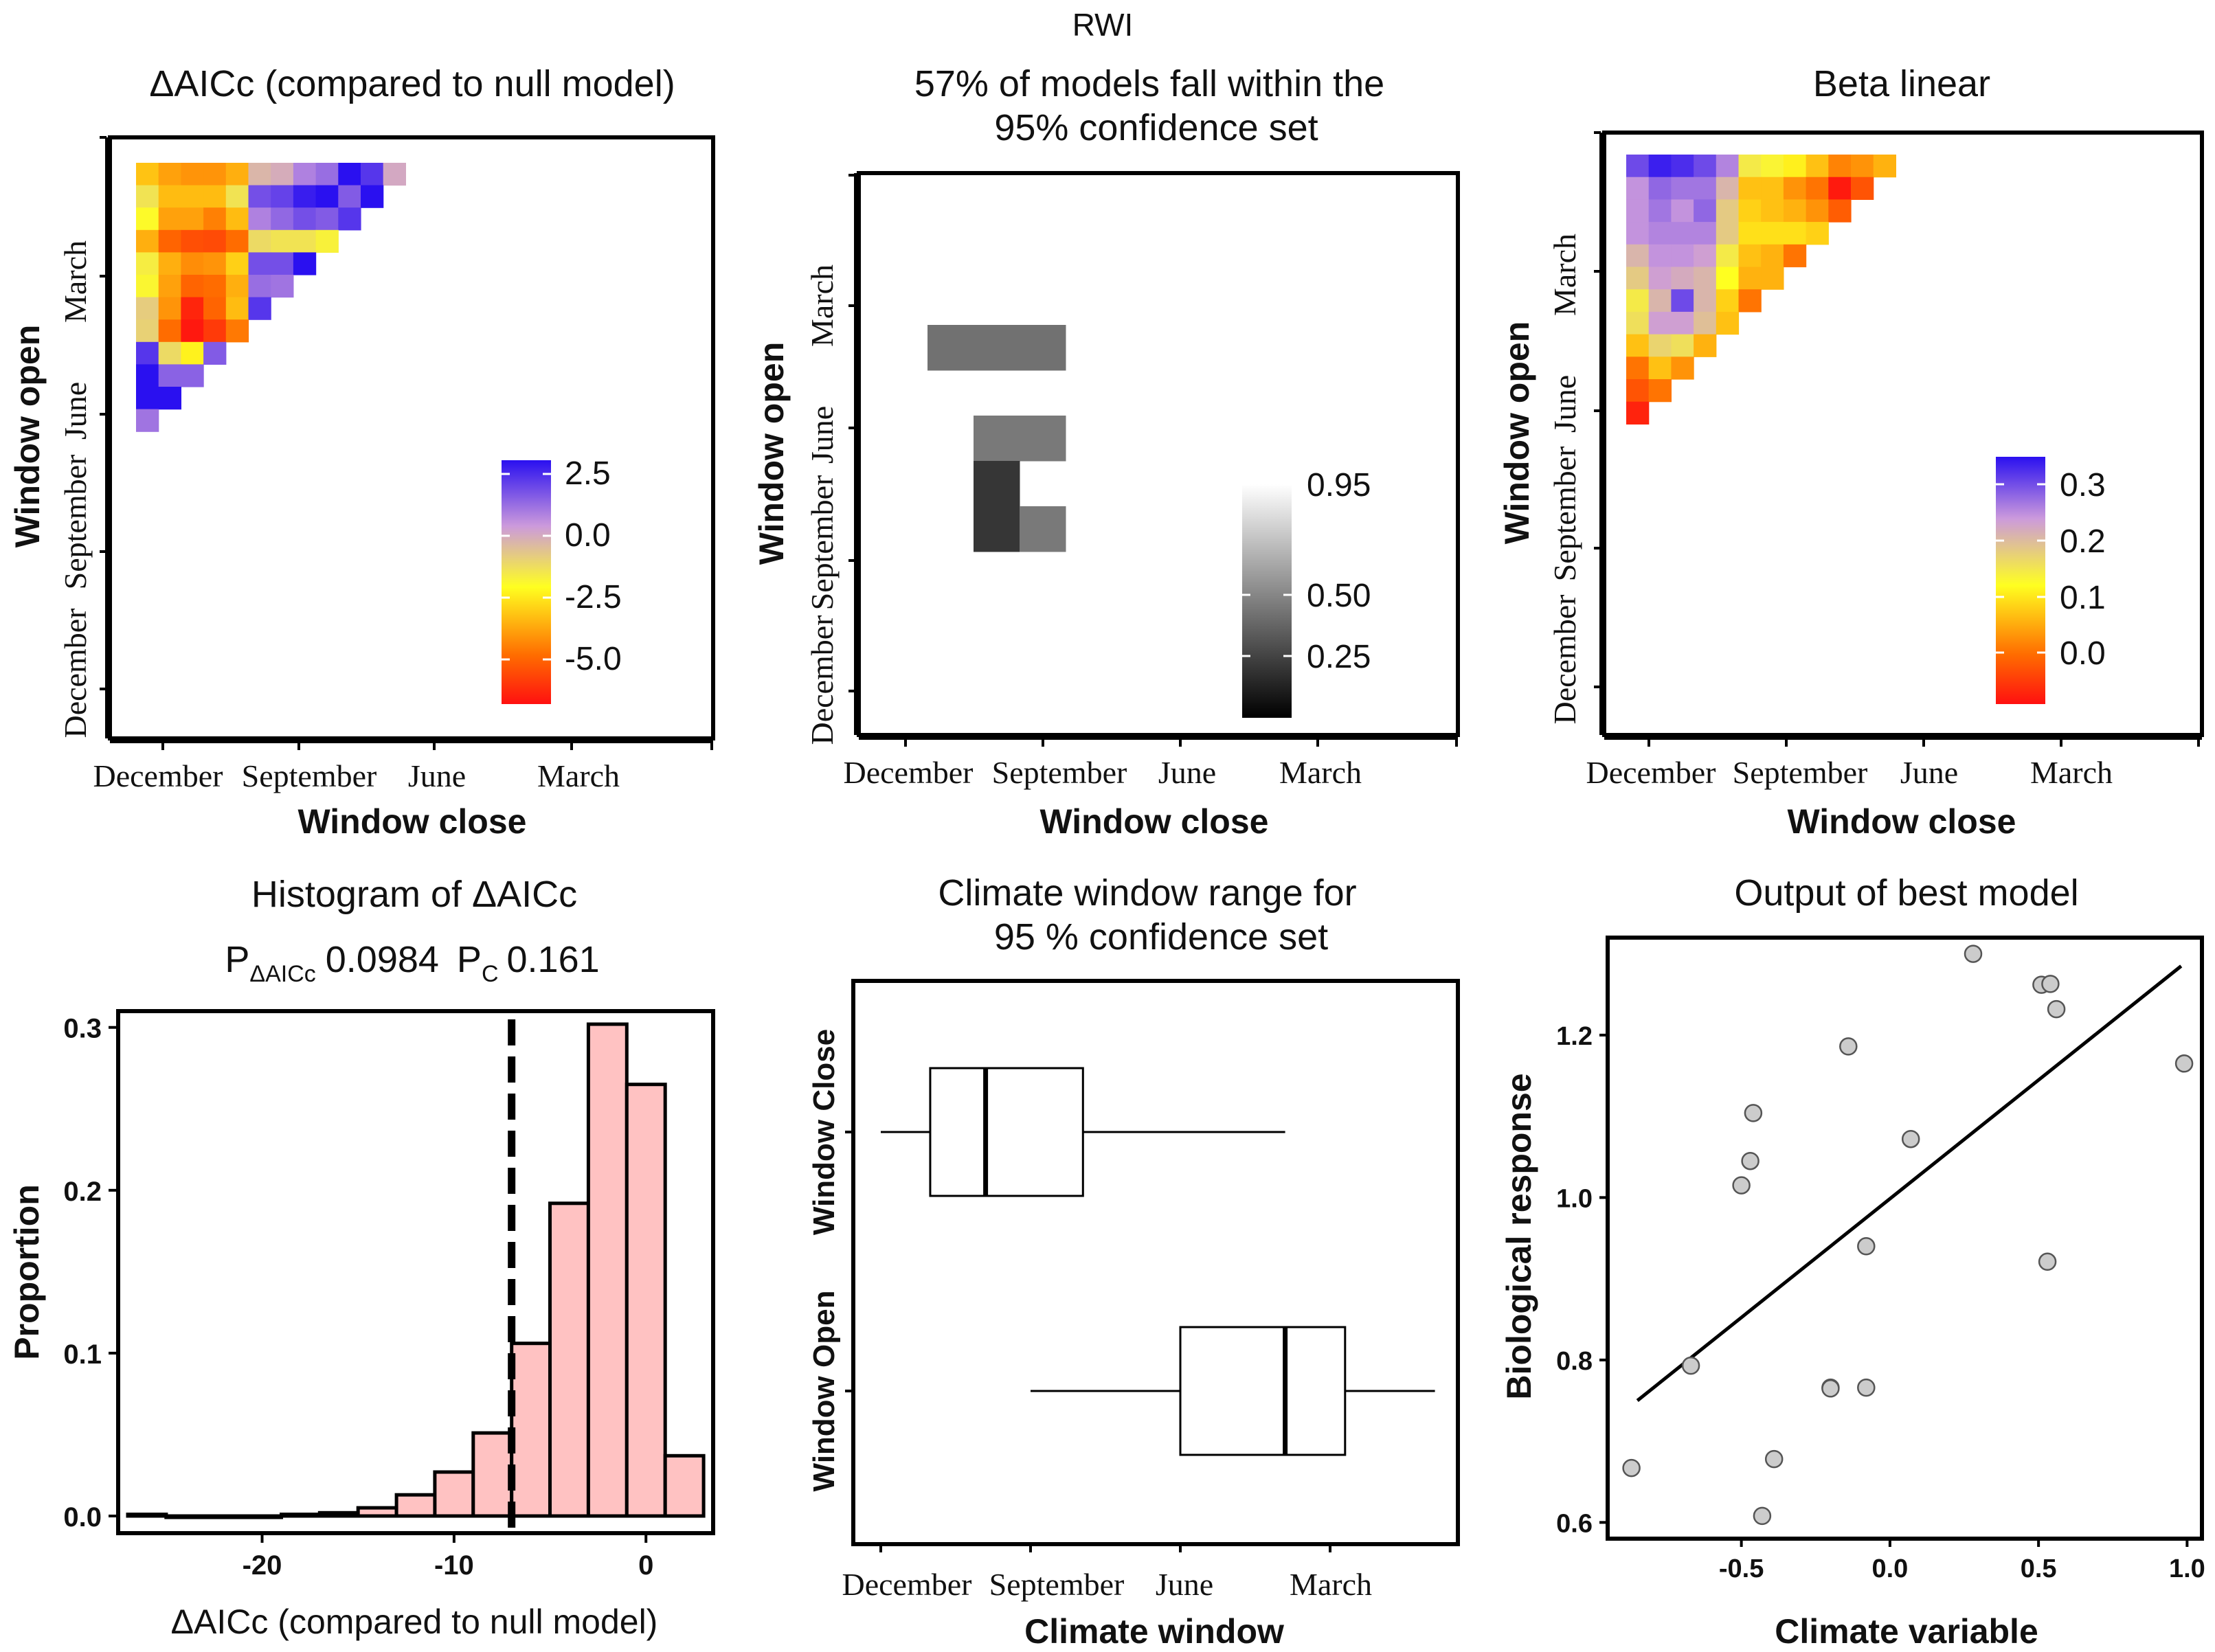  Describe the element at coordinates (2083, 541) in the screenshot. I see `beta-cbar-label-1: 0.2` at that location.